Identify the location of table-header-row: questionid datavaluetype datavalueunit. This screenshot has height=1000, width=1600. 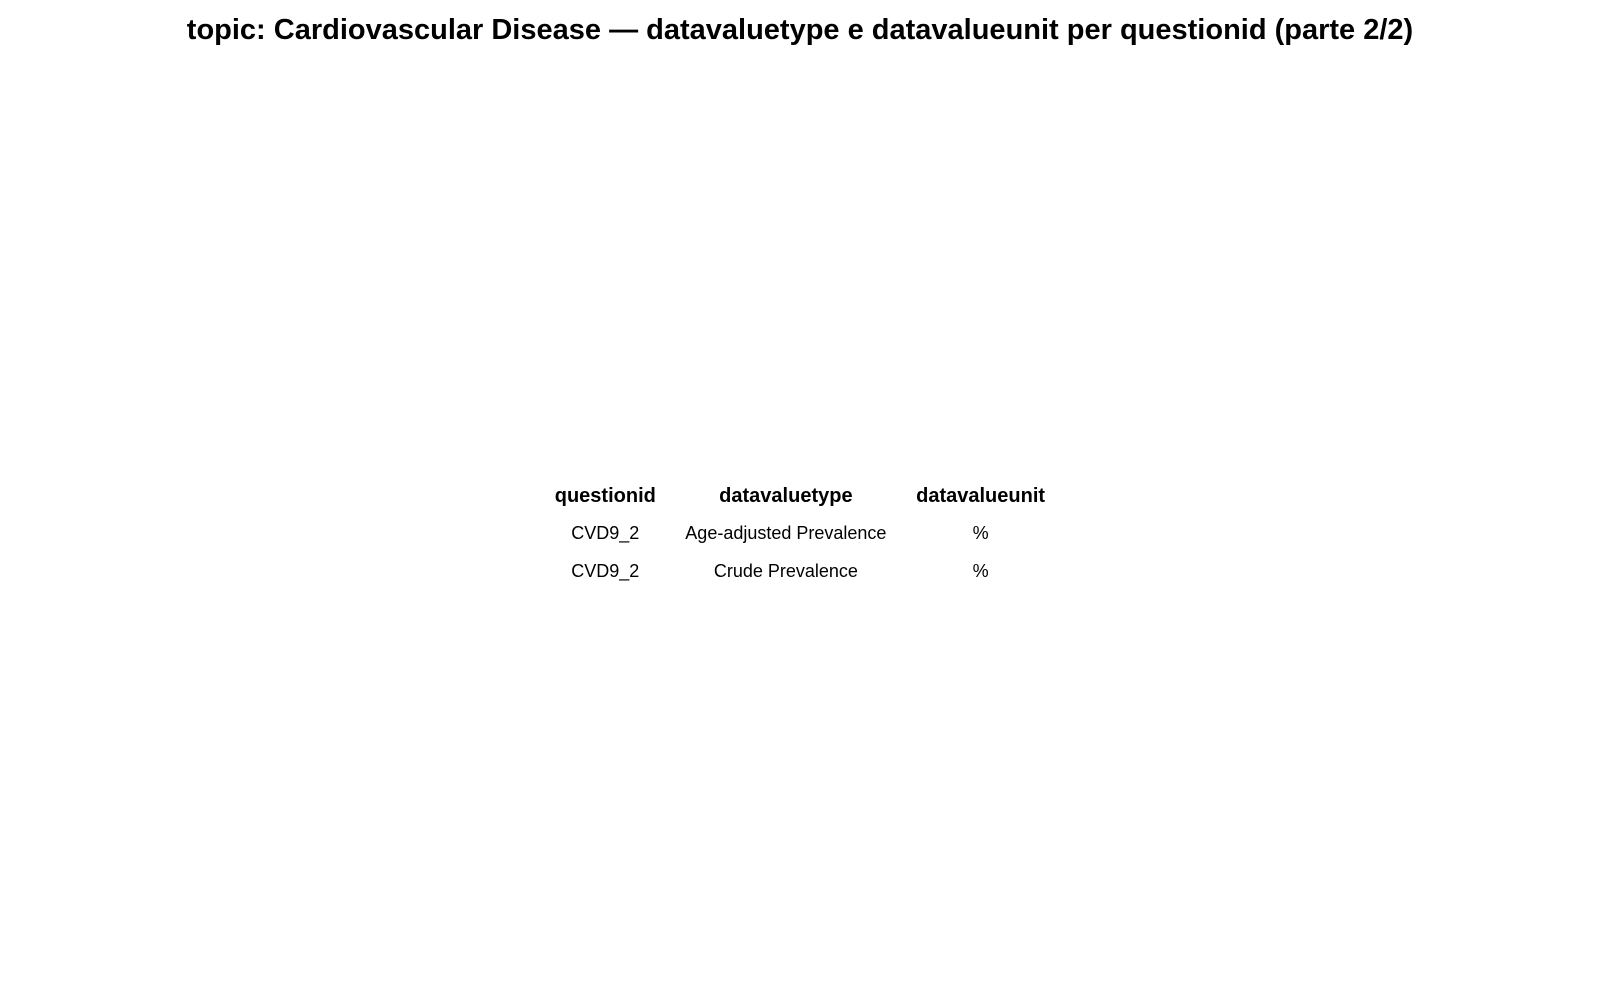
(800, 496).